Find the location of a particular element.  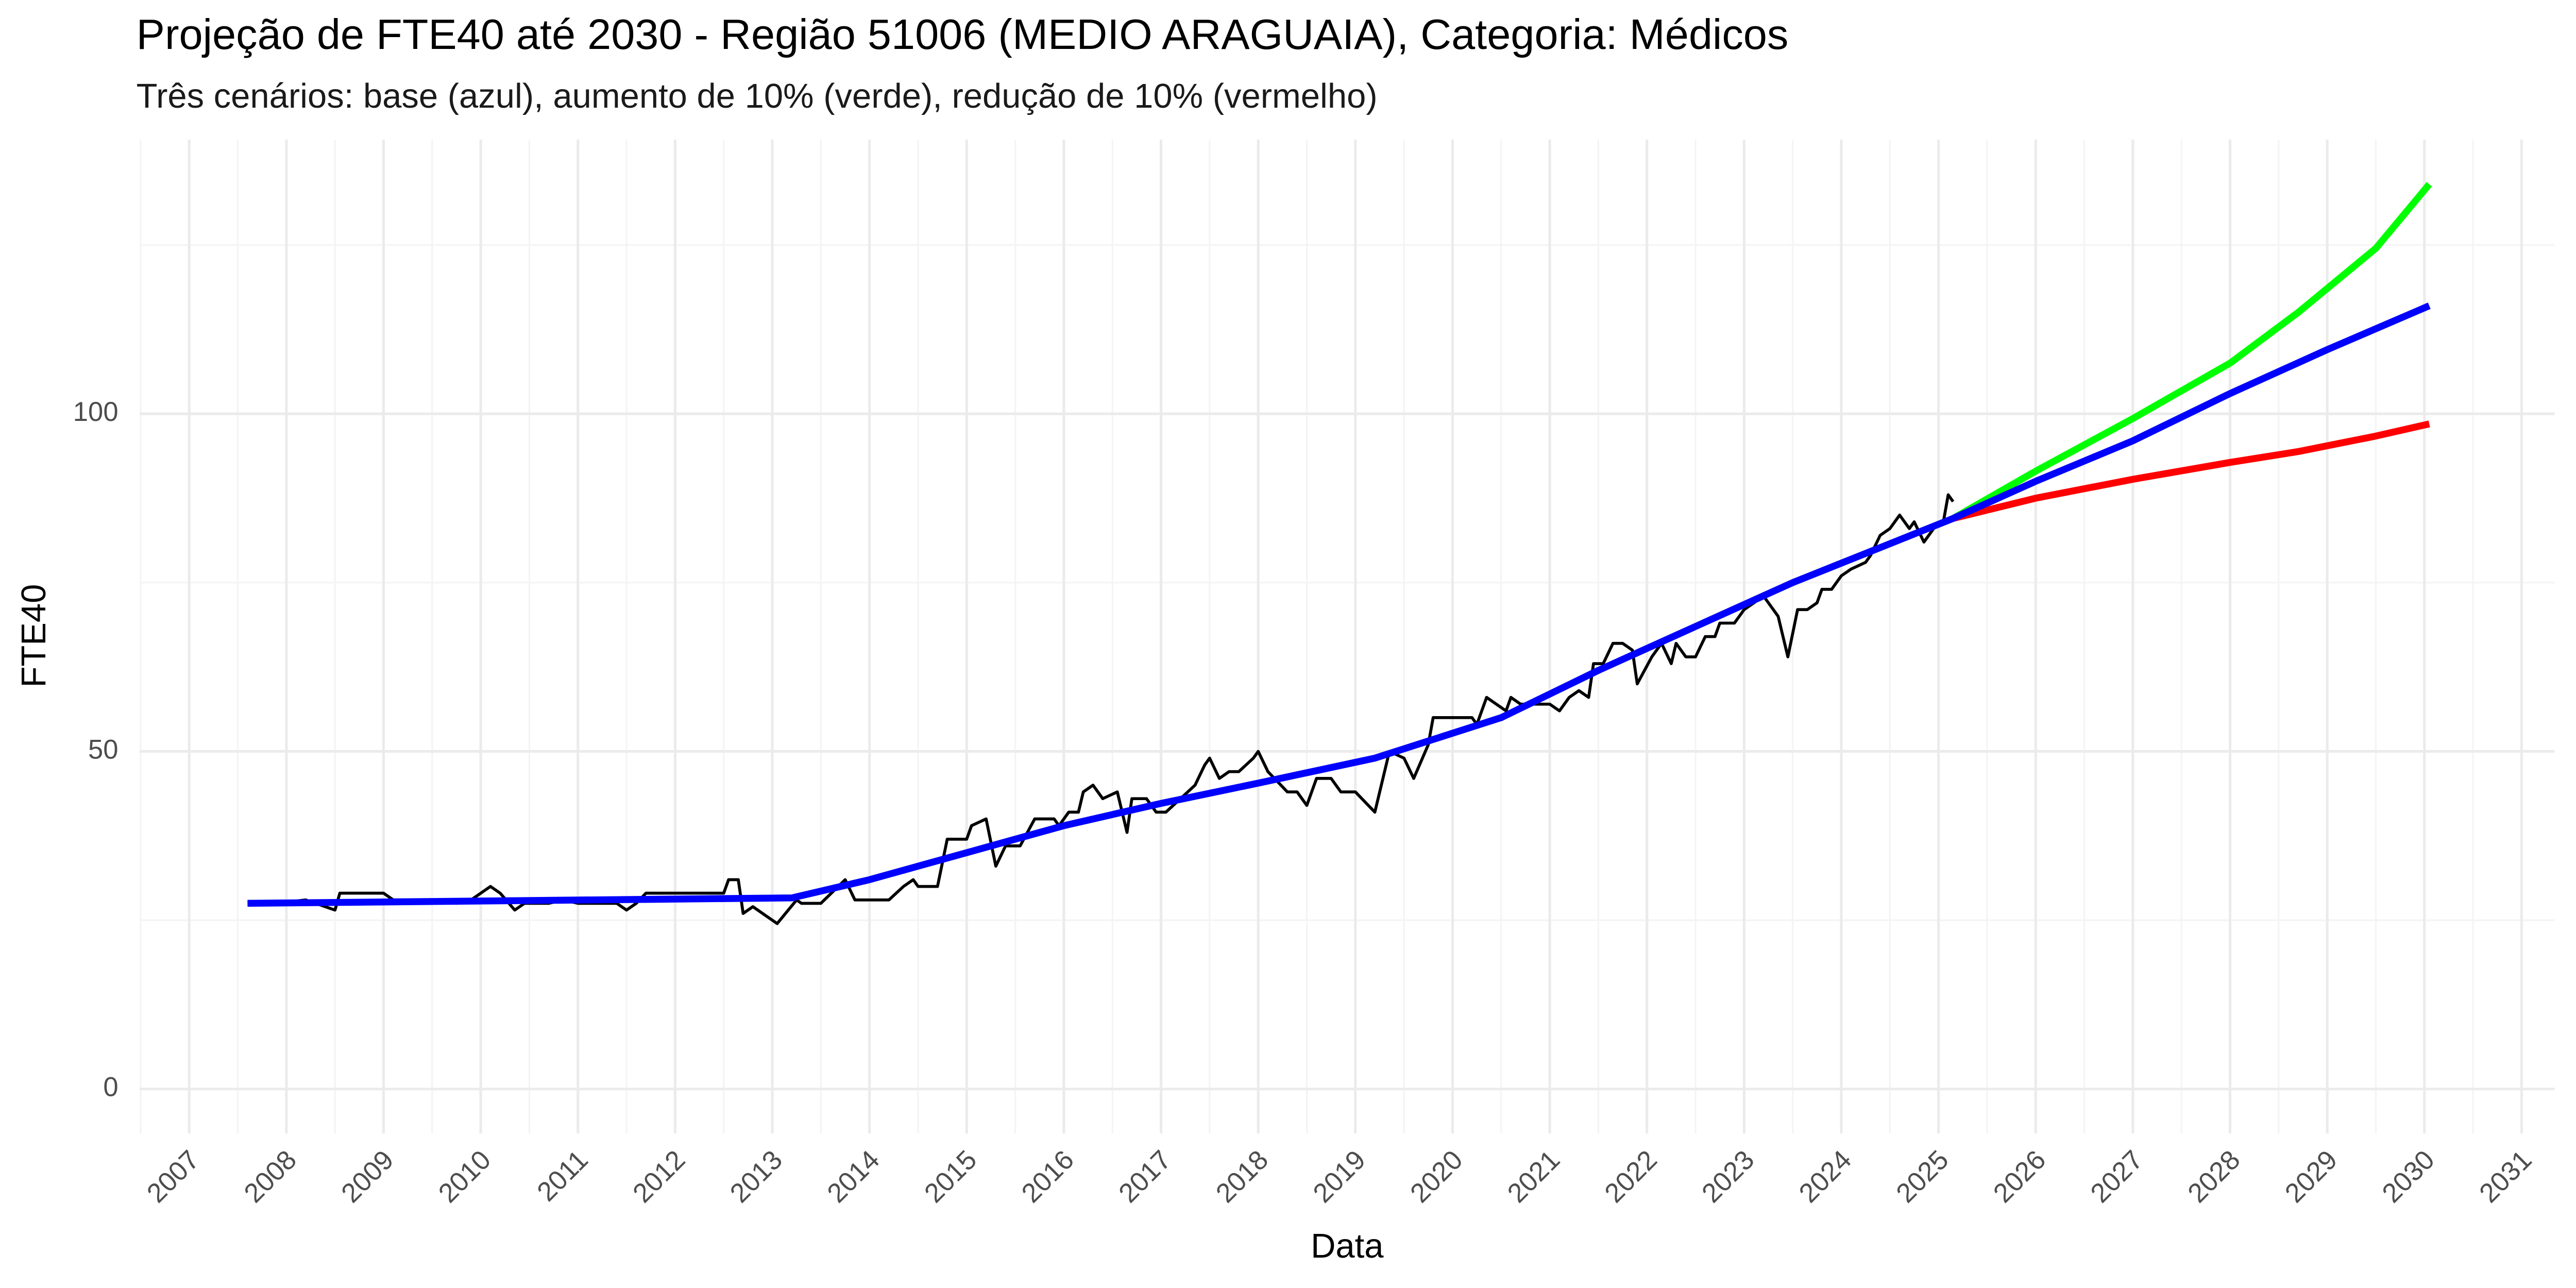

y-tick-label: 50 is located at coordinates (103, 749).